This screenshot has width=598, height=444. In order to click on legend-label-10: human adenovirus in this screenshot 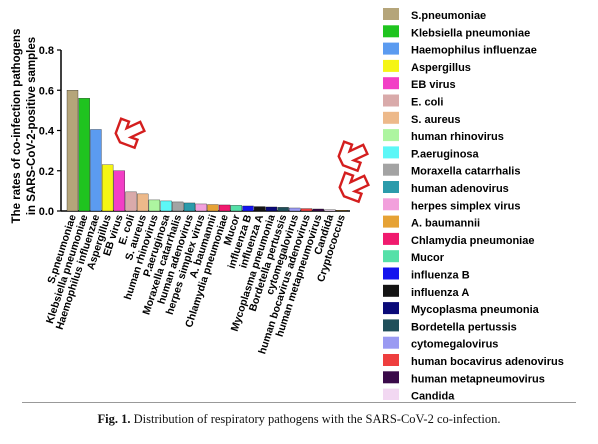, I will do `click(460, 189)`.